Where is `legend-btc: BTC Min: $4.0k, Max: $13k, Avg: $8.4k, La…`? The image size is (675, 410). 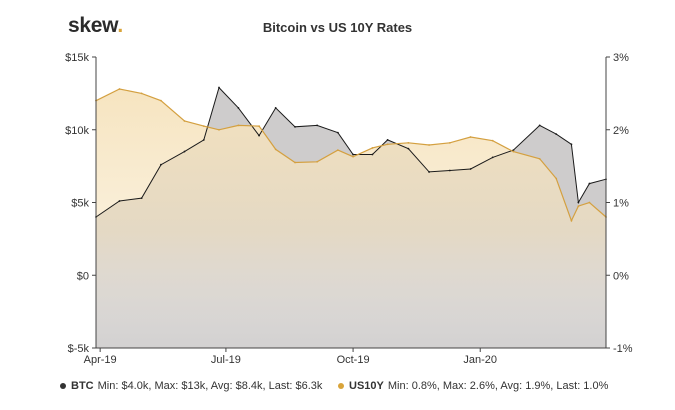 legend-btc: BTC Min: $4.0k, Max: $13k, Avg: $8.4k, La… is located at coordinates (191, 386).